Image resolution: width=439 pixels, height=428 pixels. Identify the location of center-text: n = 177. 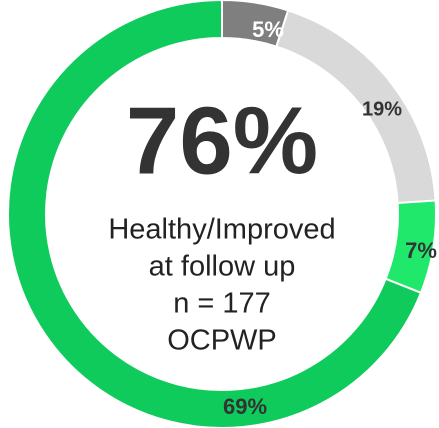
(222, 304).